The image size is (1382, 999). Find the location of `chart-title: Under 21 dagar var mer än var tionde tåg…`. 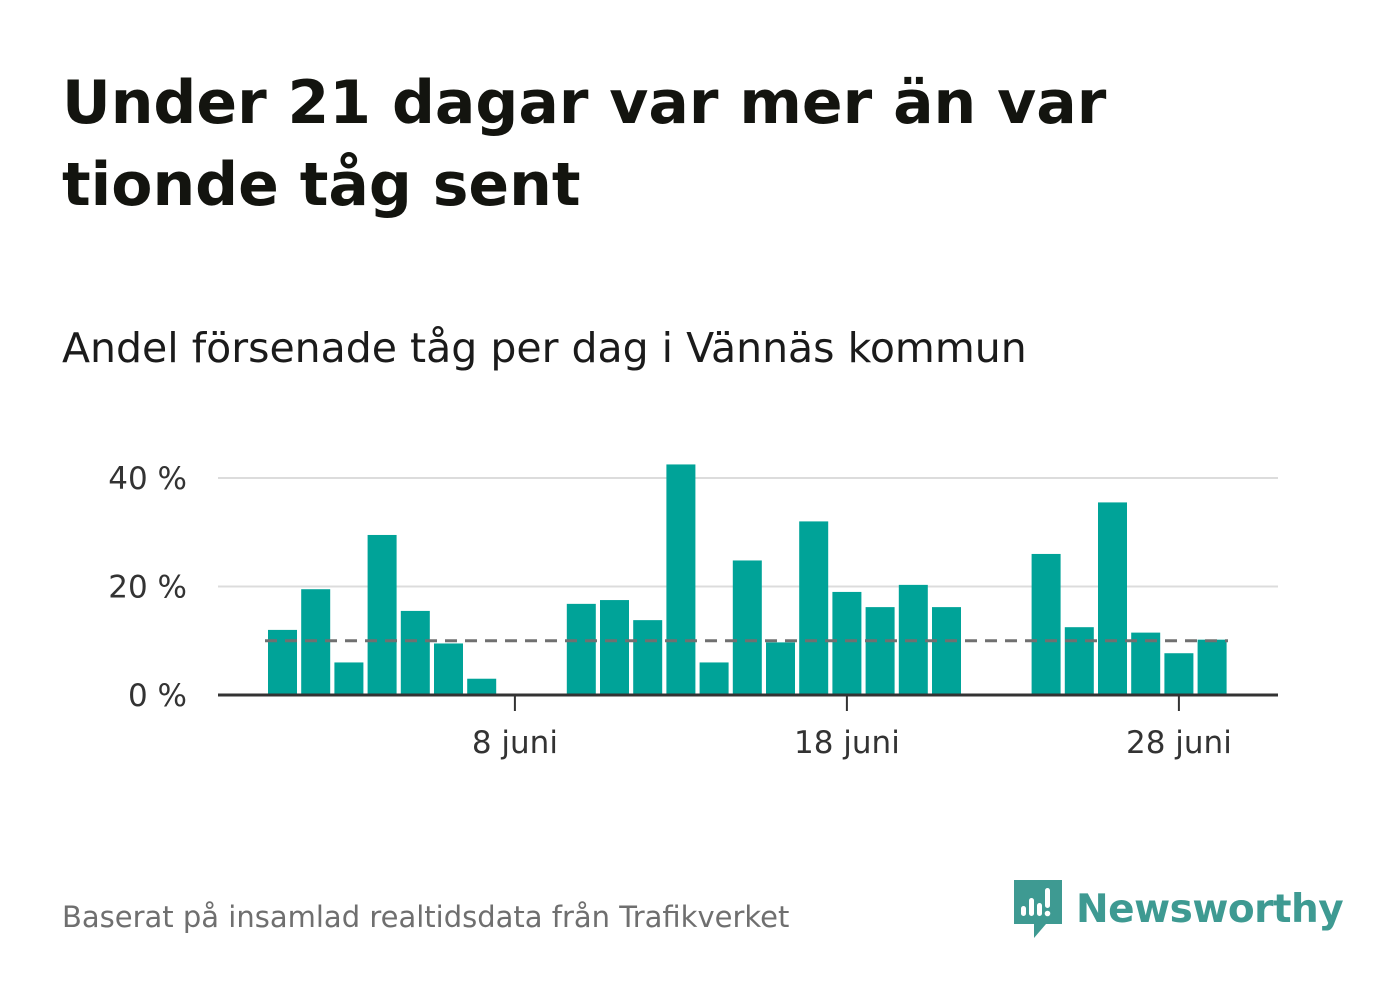

chart-title: Under 21 dagar var mer än var tionde tåg… is located at coordinates (584, 144).